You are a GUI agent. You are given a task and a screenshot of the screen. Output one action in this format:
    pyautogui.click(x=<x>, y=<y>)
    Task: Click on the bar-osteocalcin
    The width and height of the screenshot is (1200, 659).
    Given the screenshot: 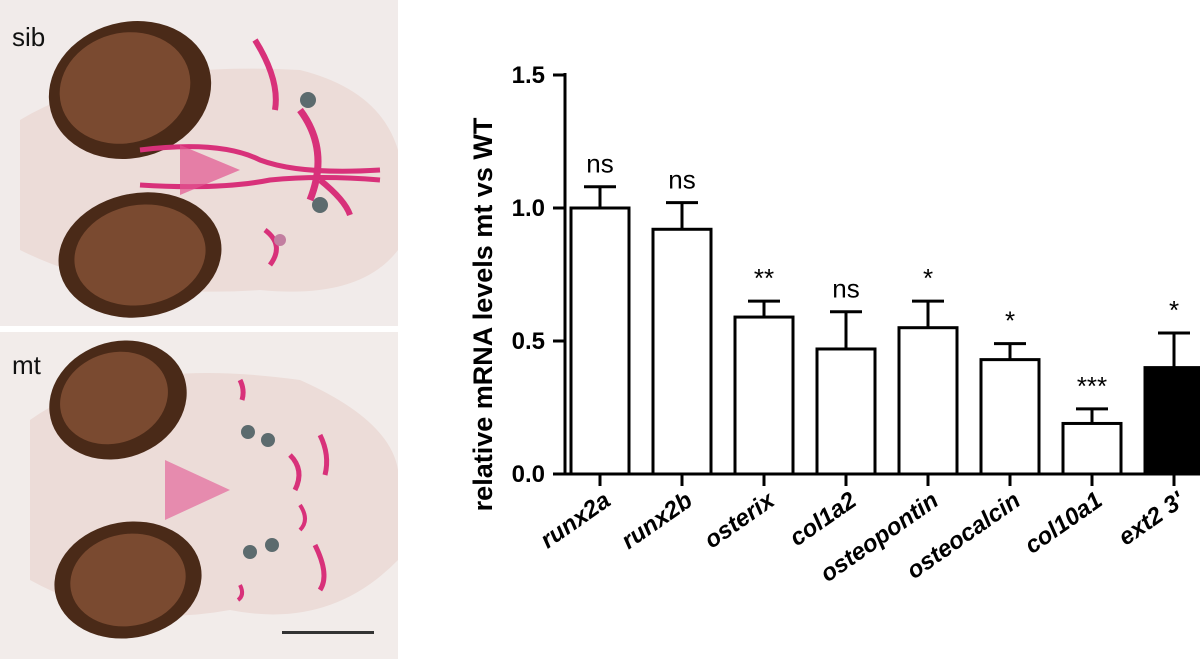 What is the action you would take?
    pyautogui.click(x=1010, y=417)
    